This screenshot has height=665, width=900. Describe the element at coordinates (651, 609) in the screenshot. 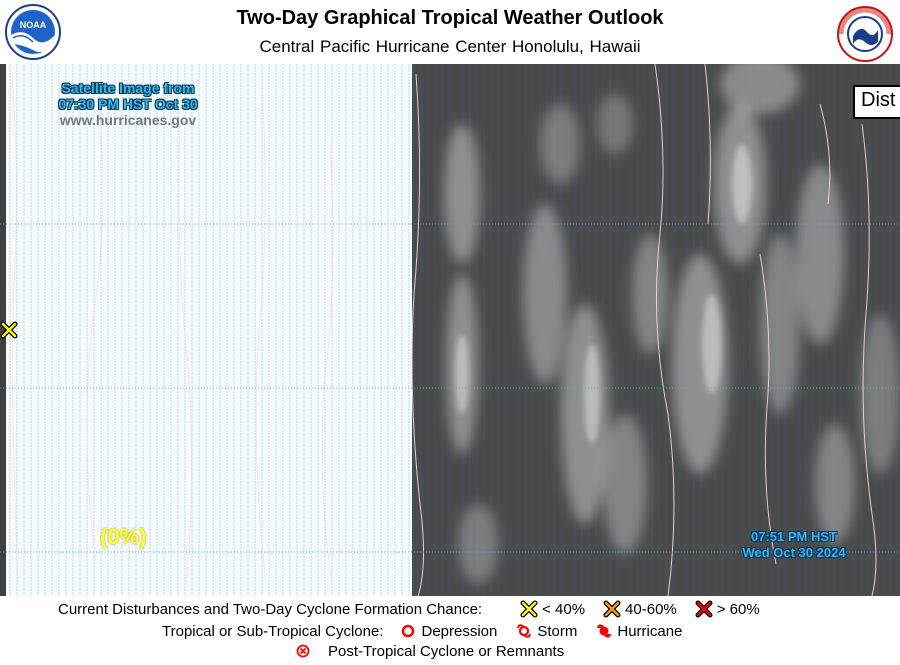

I see `legend-medium-label: 40-60%` at that location.